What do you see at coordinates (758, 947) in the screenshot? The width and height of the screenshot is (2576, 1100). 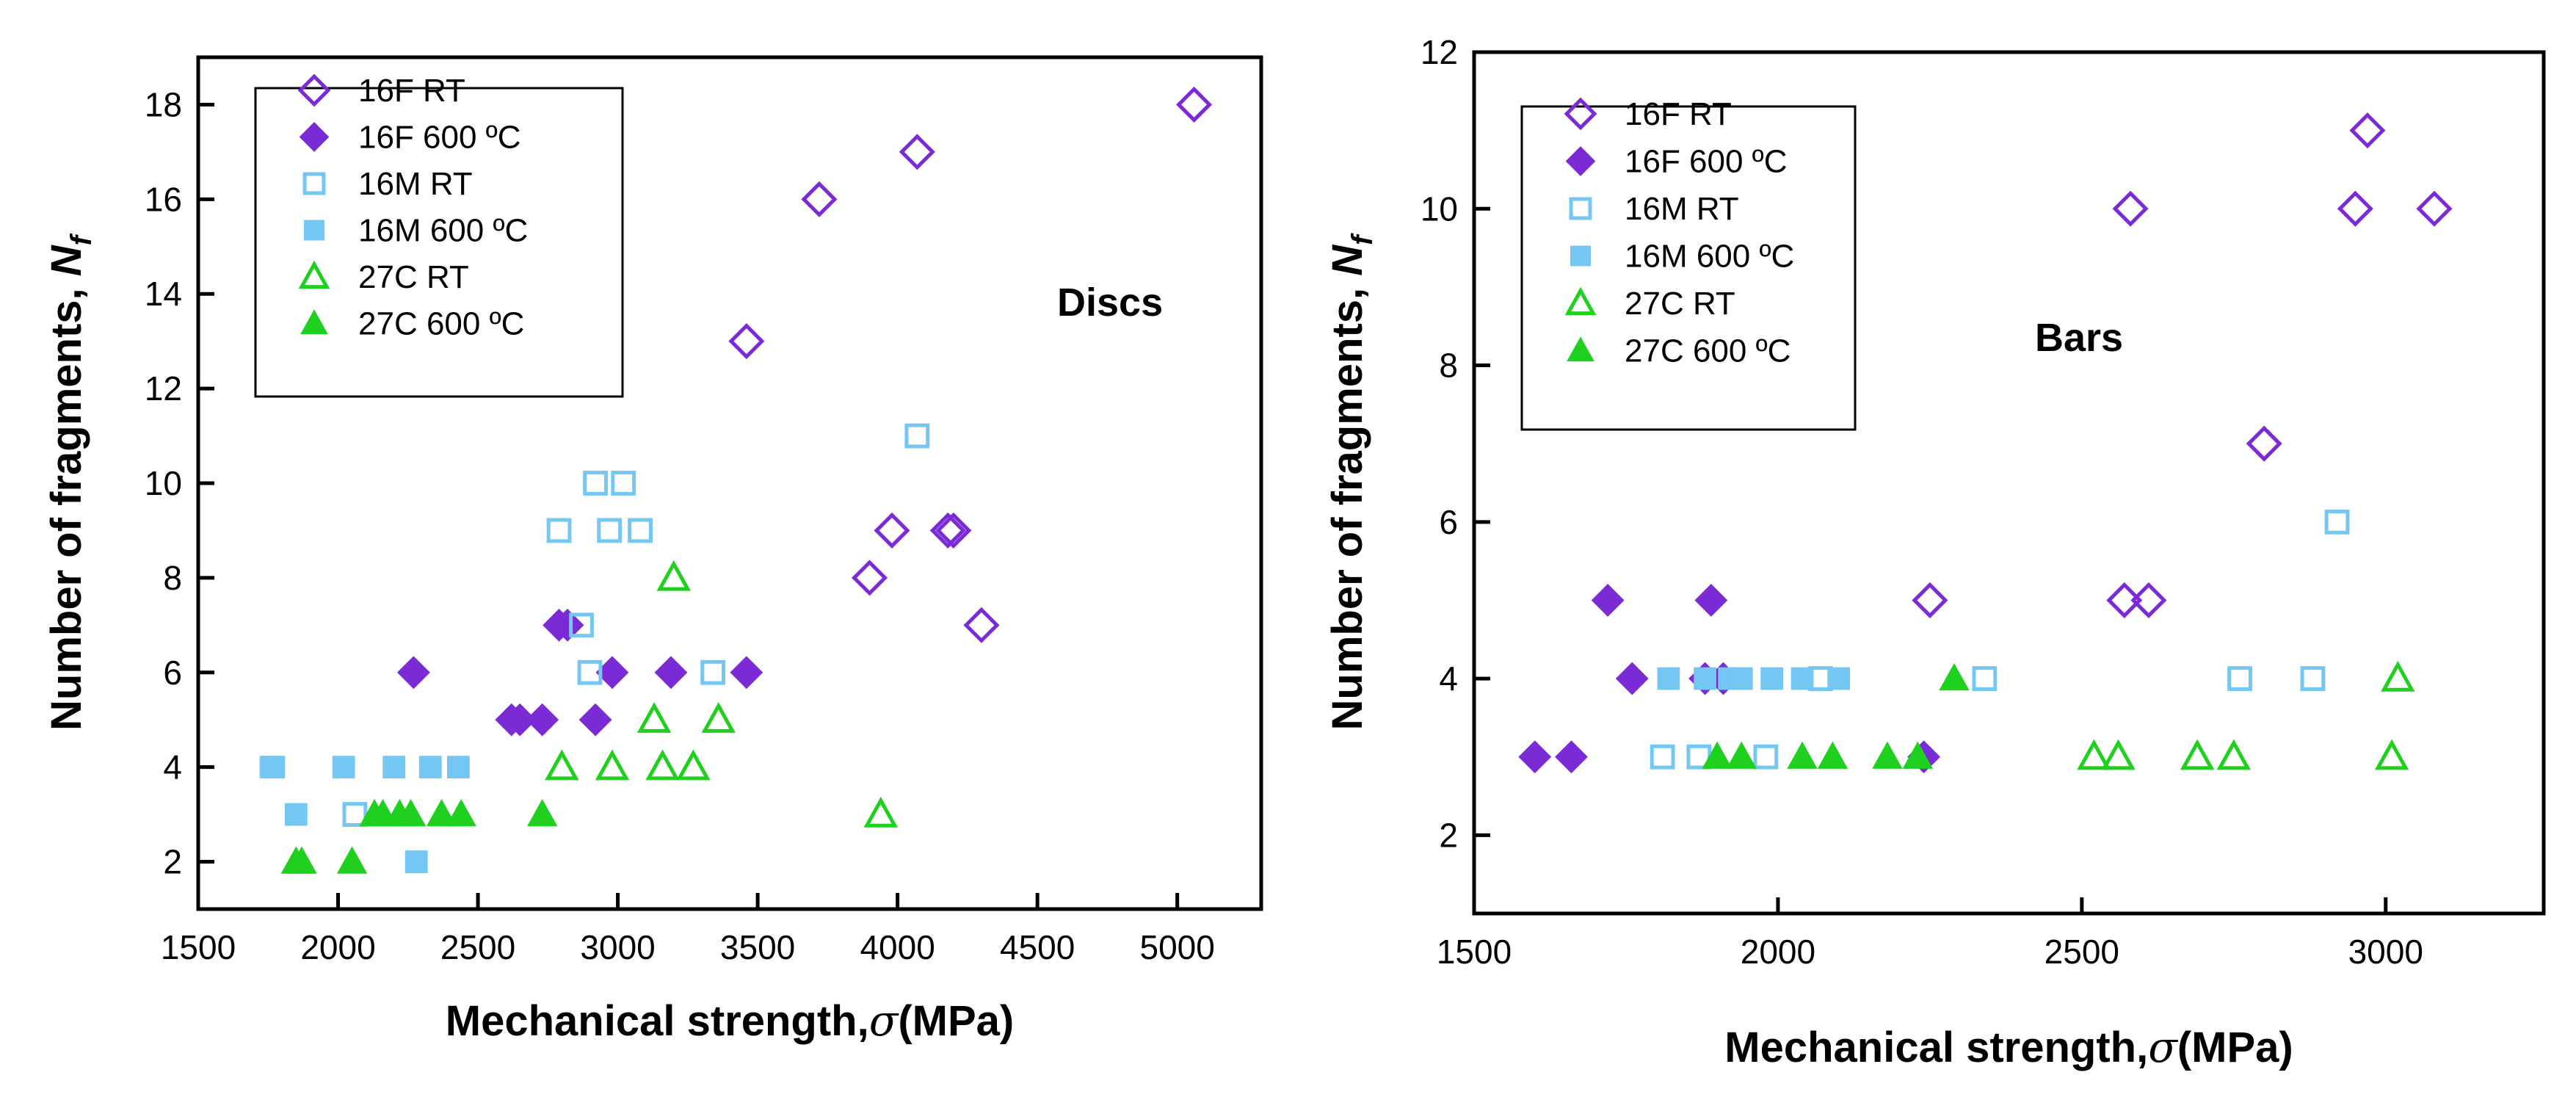 I see `x-tick-label: 3500` at bounding box center [758, 947].